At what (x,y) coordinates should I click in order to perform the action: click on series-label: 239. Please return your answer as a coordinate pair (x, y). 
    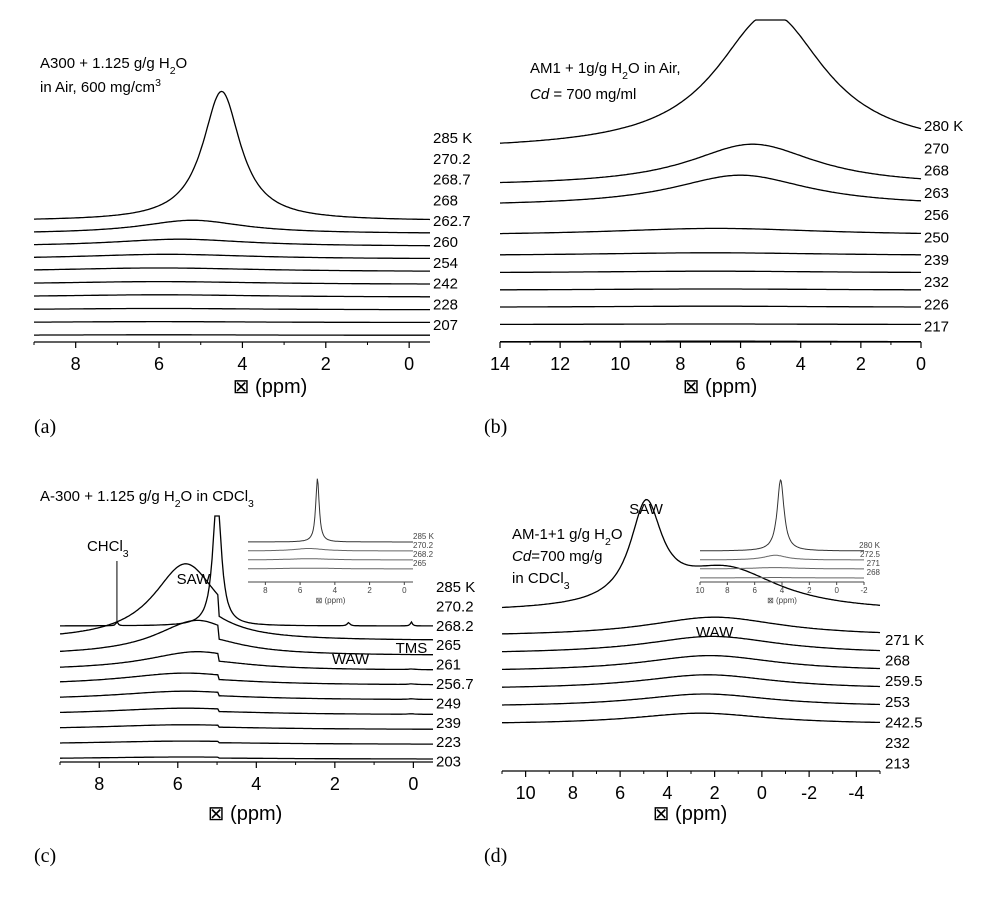
    Looking at the image, I should click on (936, 260).